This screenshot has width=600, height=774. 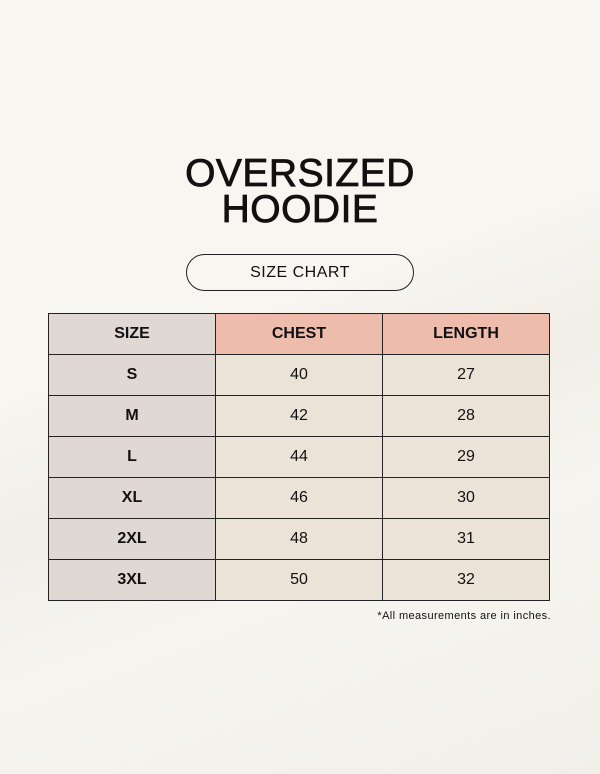 I want to click on length-cell: 31, so click(x=466, y=539).